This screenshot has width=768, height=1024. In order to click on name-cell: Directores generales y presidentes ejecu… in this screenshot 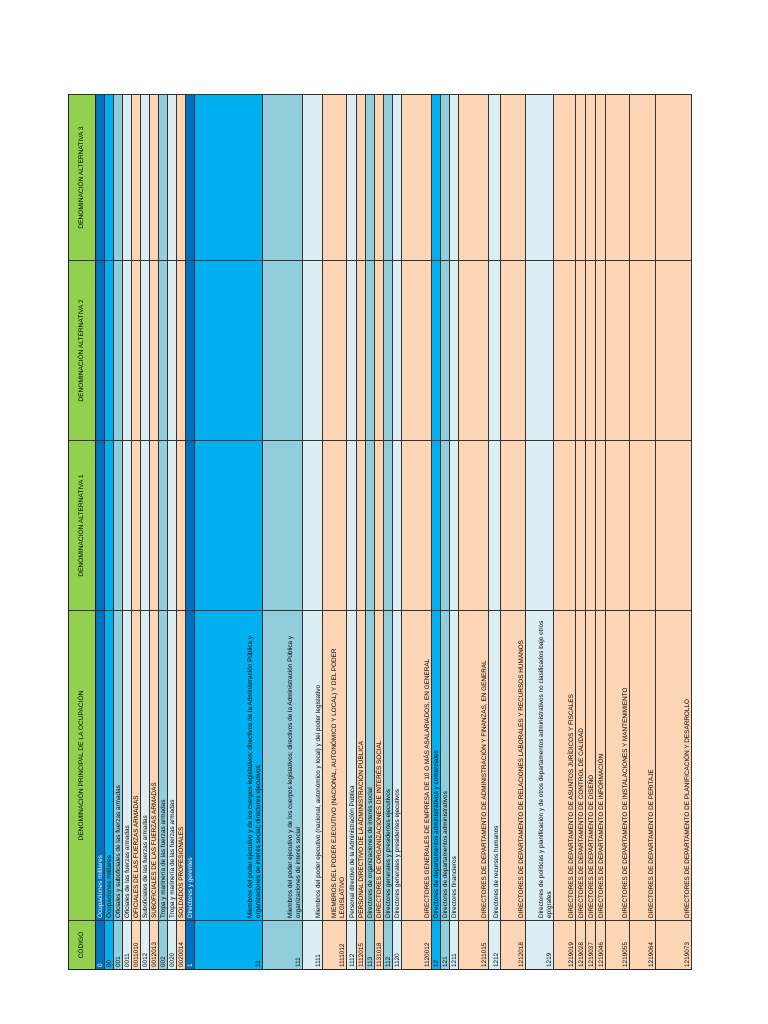, I will do `click(397, 765)`.